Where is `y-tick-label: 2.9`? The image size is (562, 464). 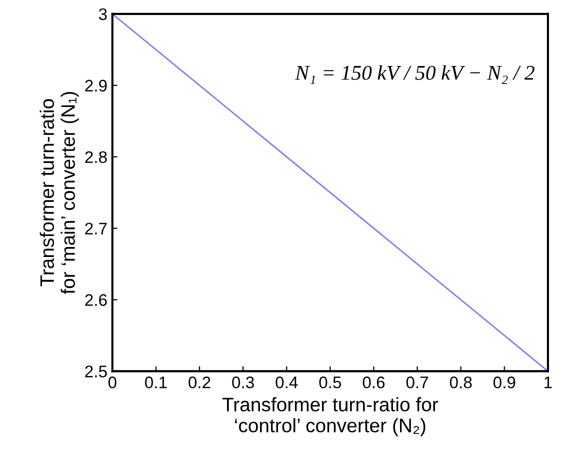 y-tick-label: 2.9 is located at coordinates (96, 86).